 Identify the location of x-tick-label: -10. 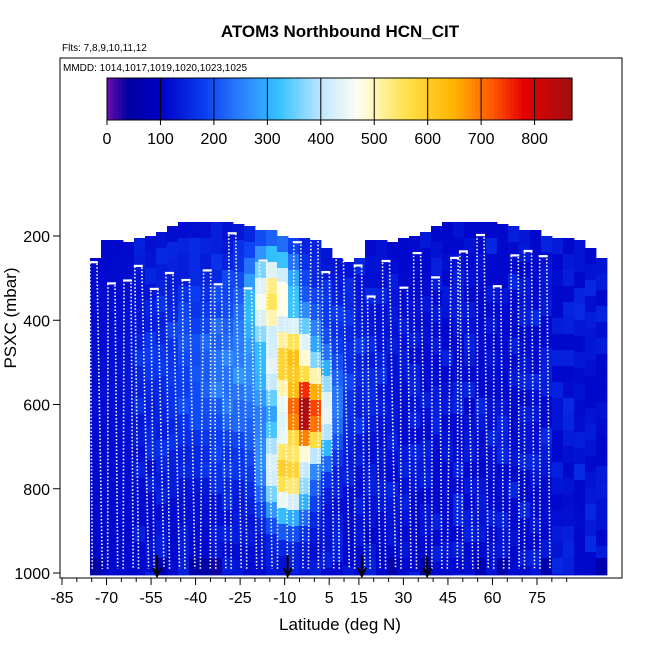
(284, 598).